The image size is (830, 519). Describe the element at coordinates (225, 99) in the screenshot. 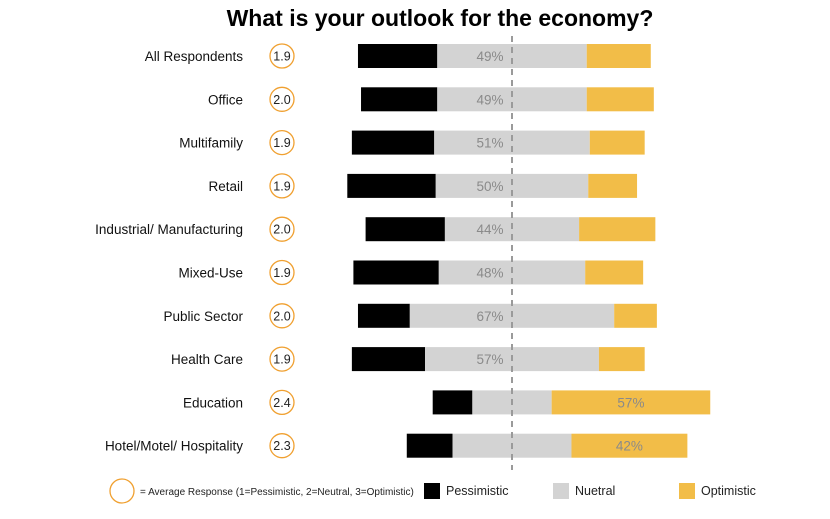

I see `category-label-office: Office` at that location.